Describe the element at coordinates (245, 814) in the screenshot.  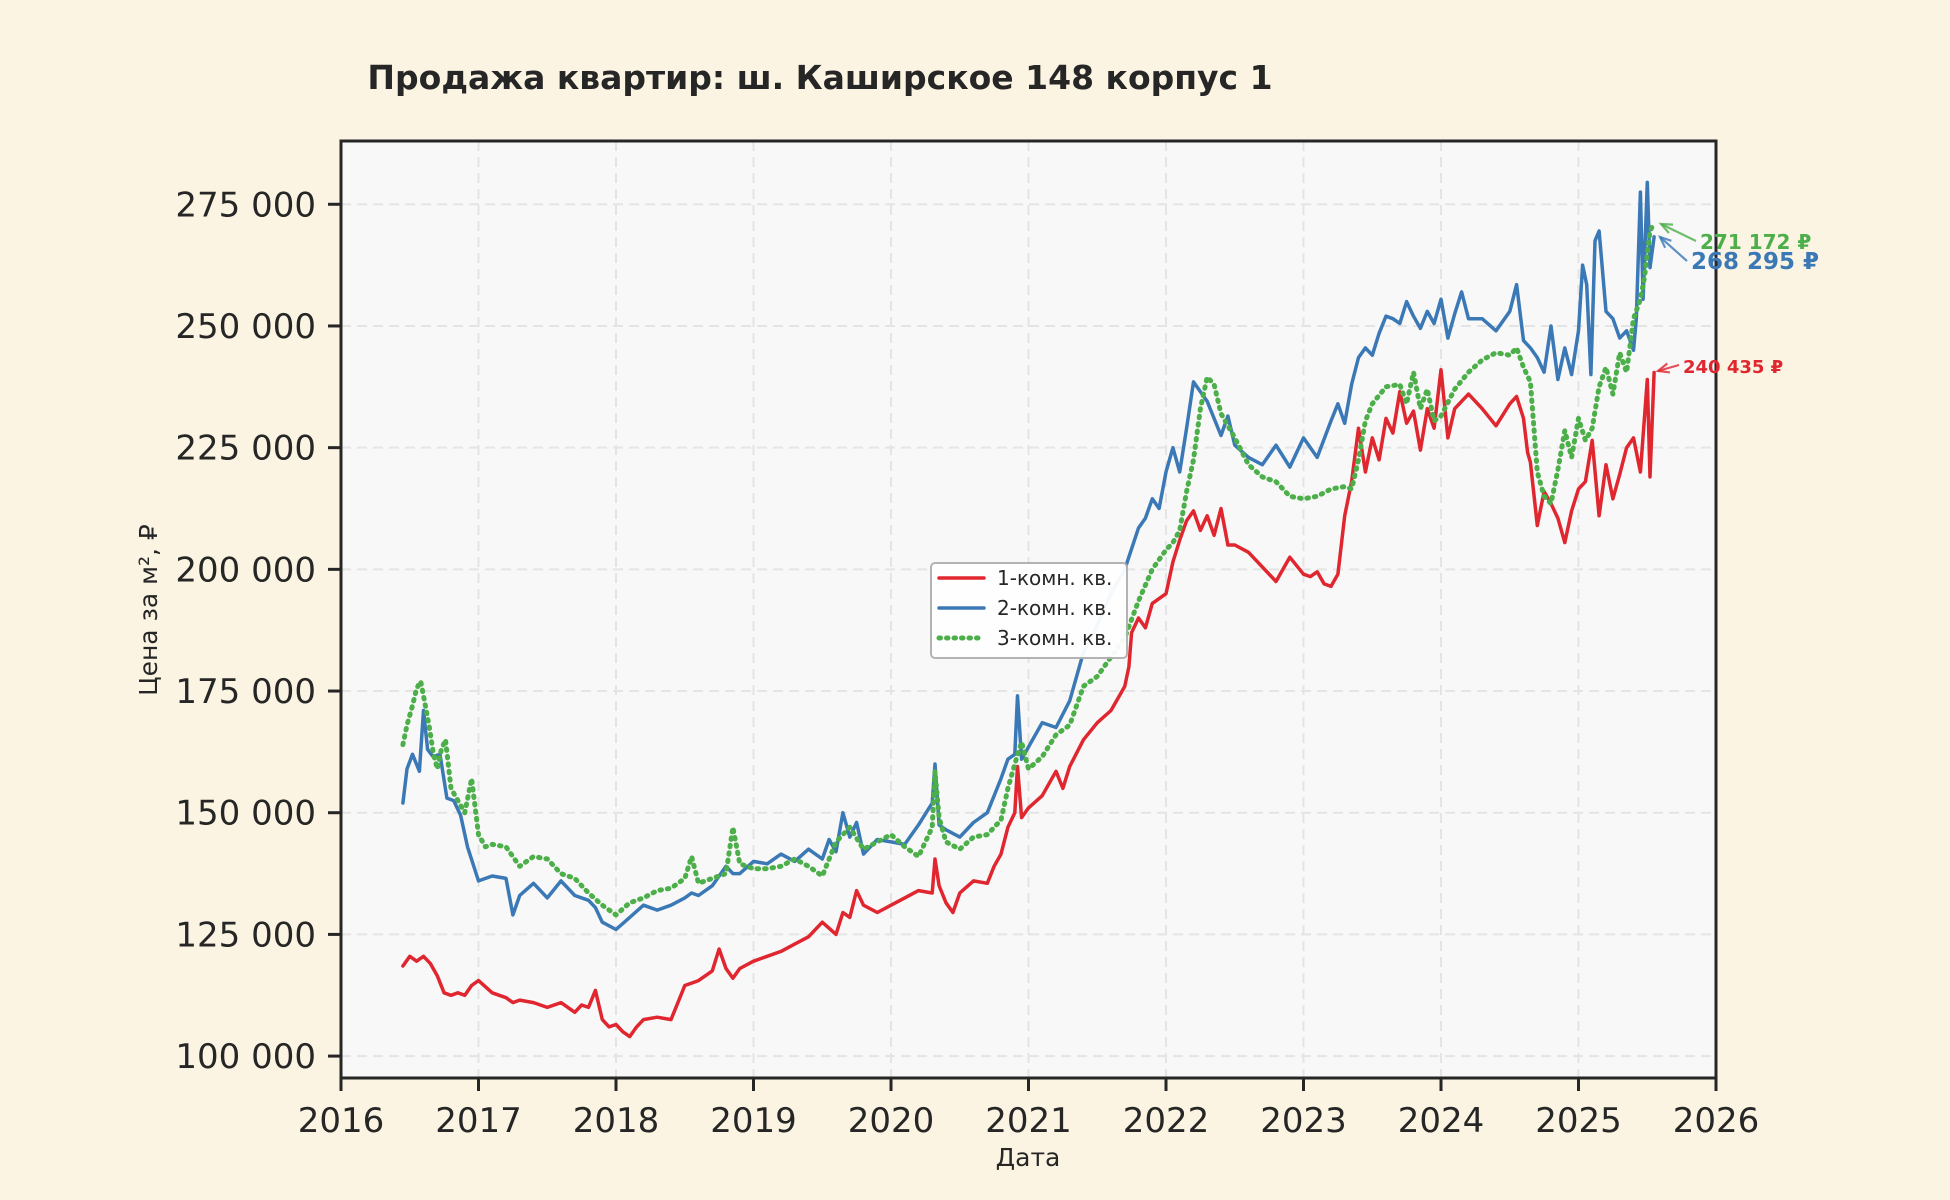
I see `y-tick-label: 150 000` at that location.